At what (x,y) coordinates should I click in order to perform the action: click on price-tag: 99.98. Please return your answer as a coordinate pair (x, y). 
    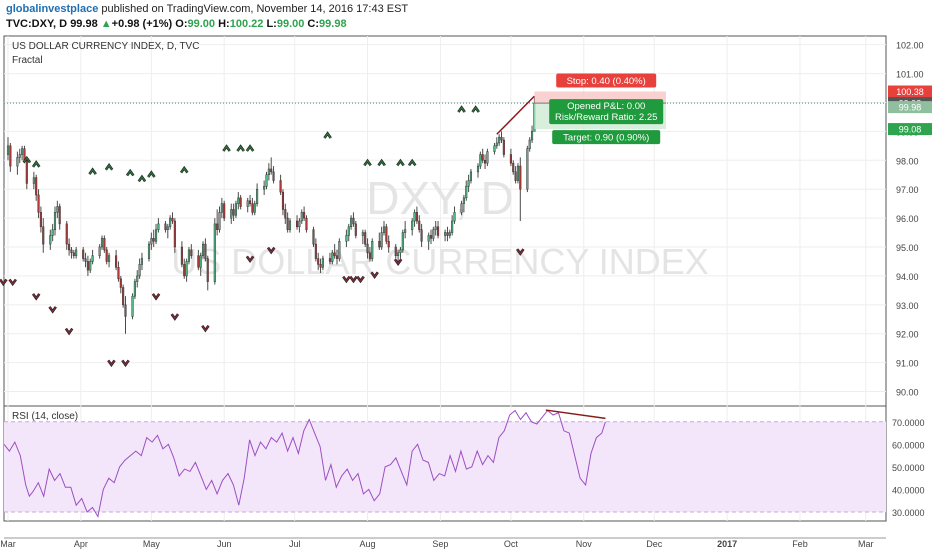
    Looking at the image, I should click on (910, 108).